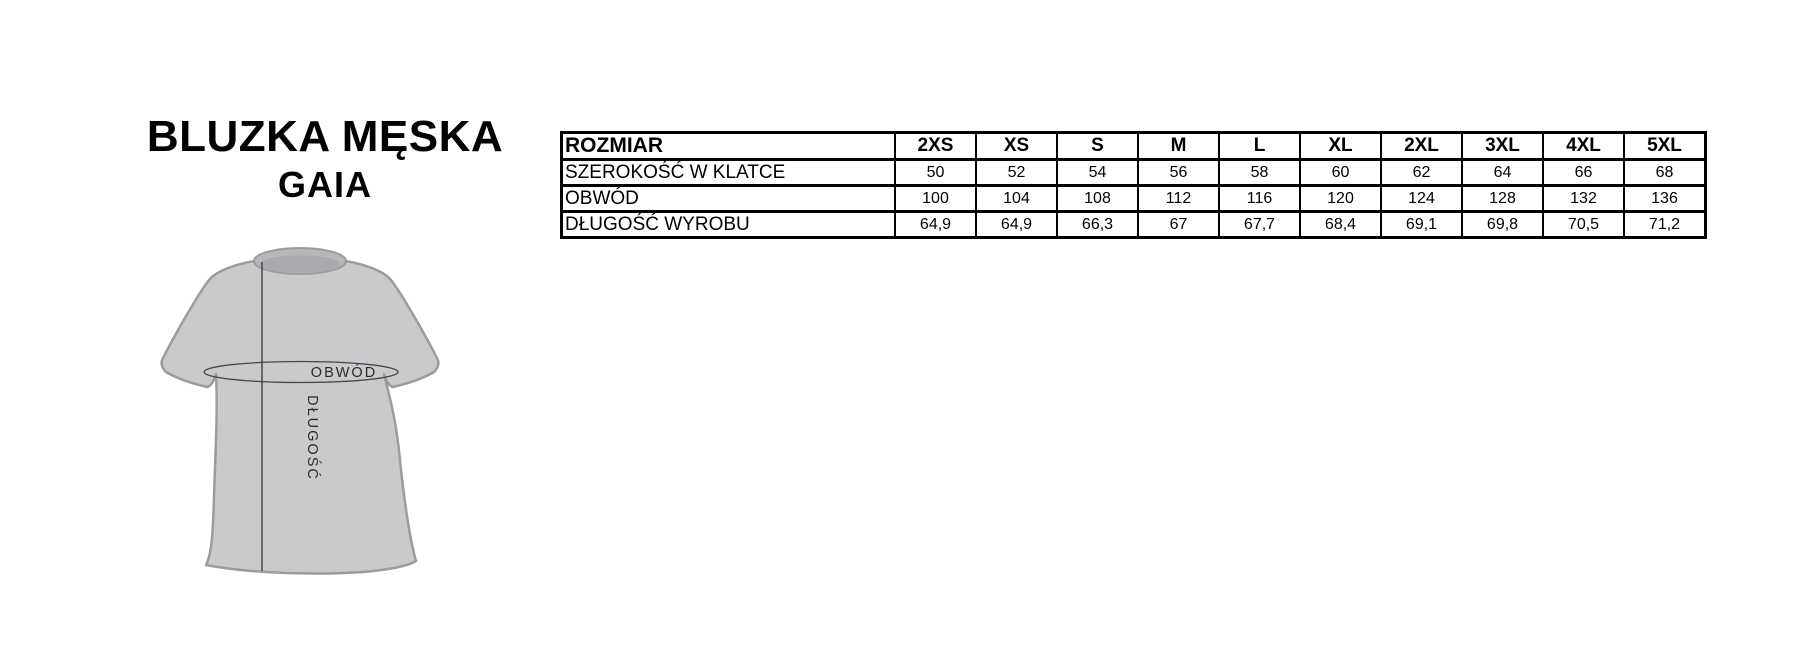 The height and width of the screenshot is (665, 1799). What do you see at coordinates (1016, 198) in the screenshot?
I see `measurement-value-cell: 104` at bounding box center [1016, 198].